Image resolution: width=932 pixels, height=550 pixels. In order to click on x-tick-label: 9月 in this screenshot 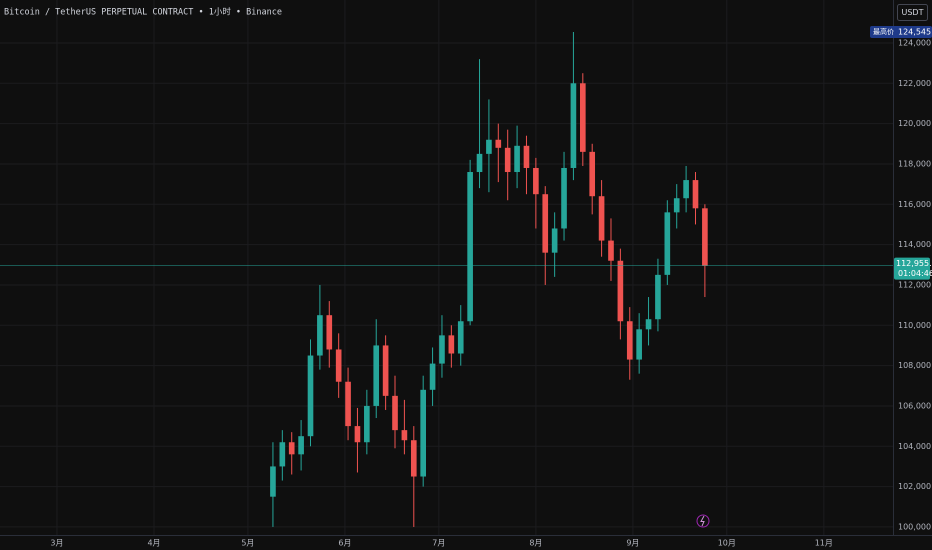, I will do `click(632, 543)`.